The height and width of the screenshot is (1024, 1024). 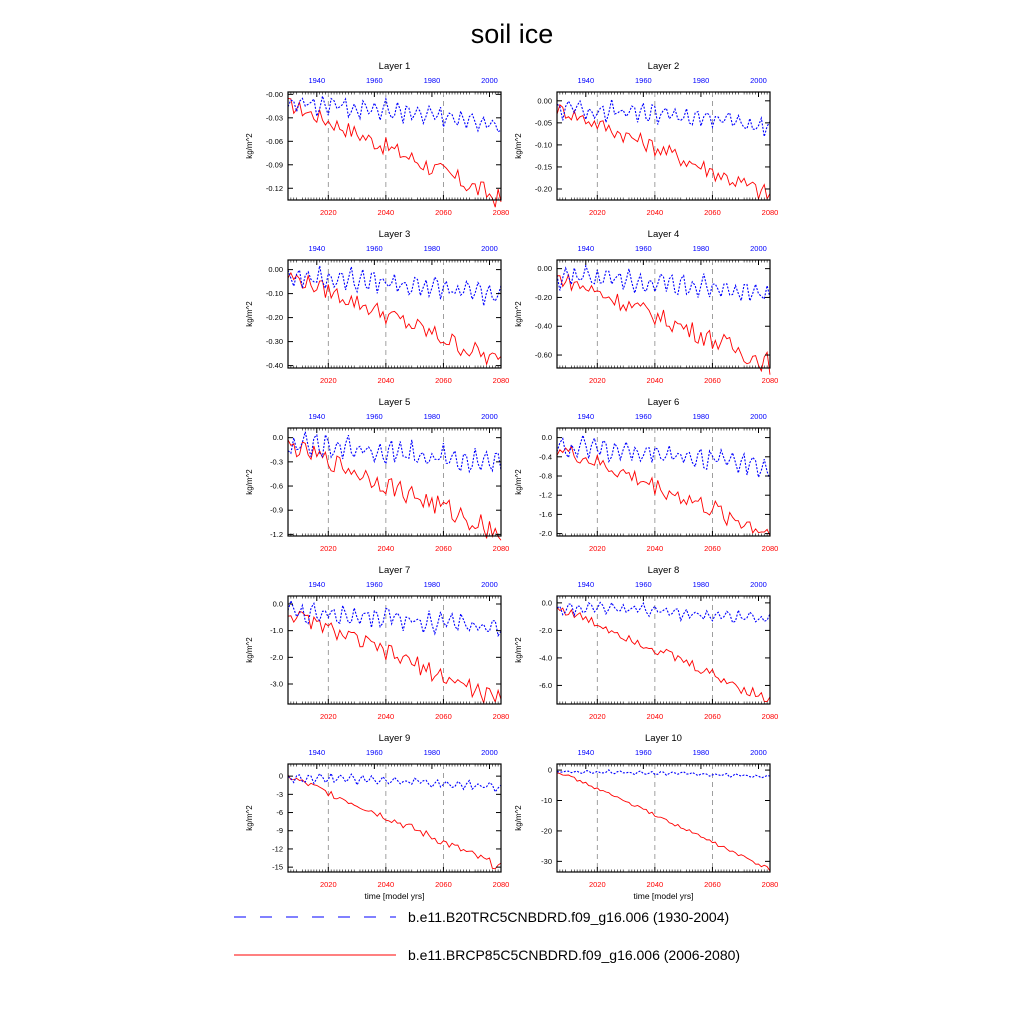 I want to click on y-tick-label: -6, so click(x=279, y=812).